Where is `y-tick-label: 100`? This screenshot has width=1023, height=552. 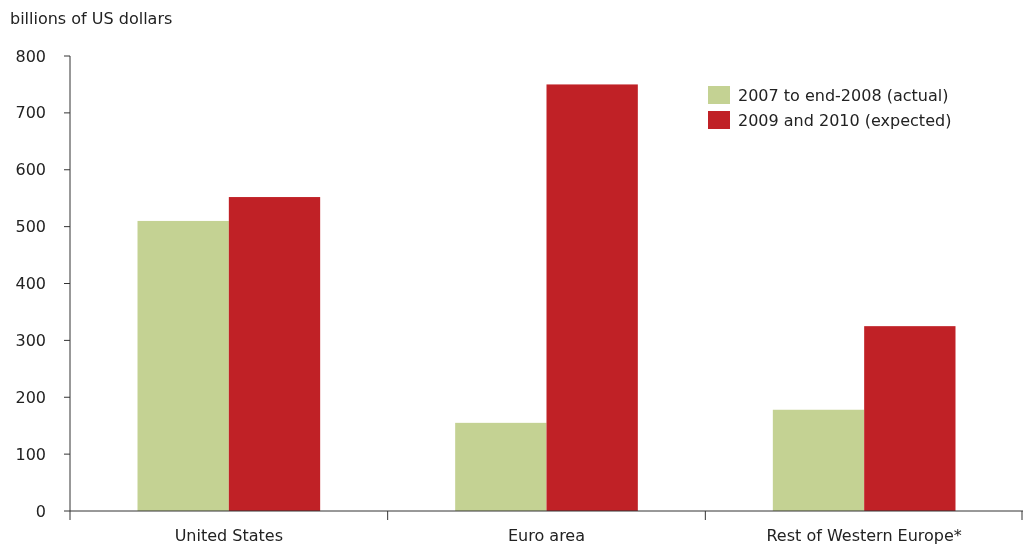 y-tick-label: 100 is located at coordinates (30, 454).